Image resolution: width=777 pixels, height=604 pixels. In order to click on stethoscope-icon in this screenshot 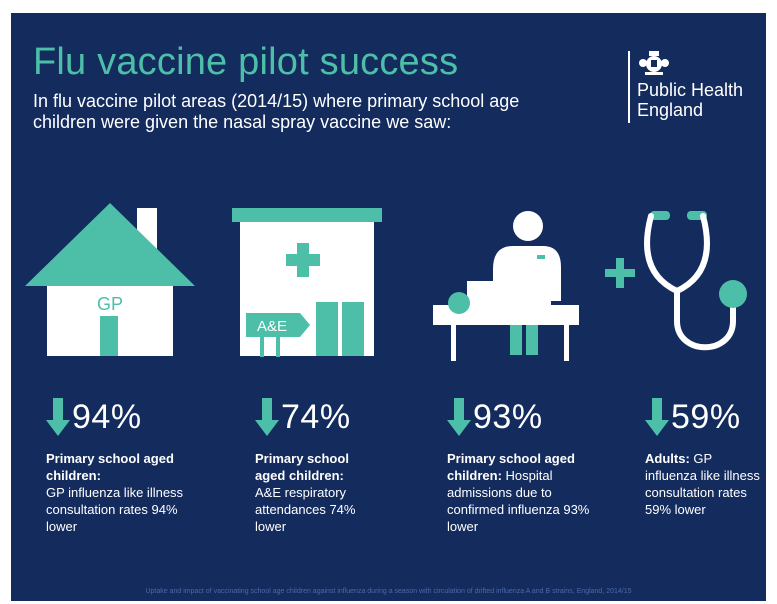, I will do `click(695, 281)`.